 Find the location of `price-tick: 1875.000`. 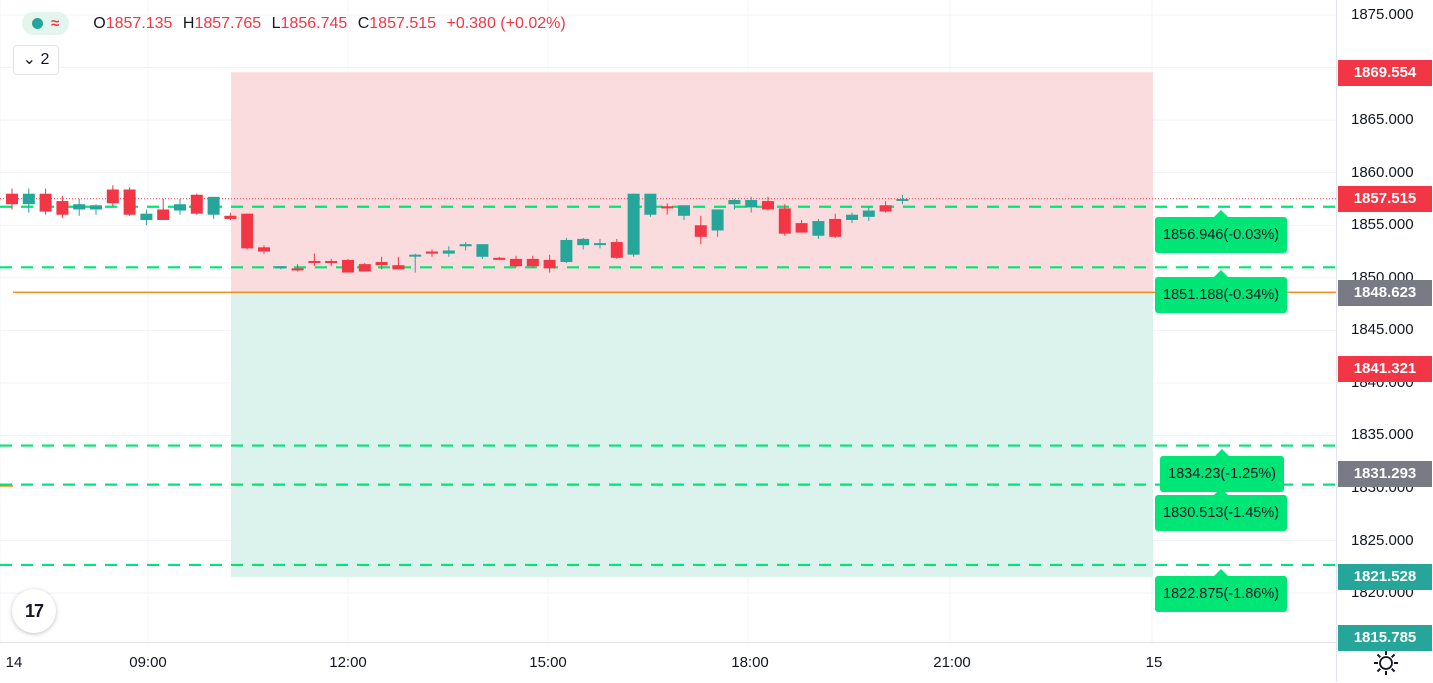

price-tick: 1875.000 is located at coordinates (1382, 14).